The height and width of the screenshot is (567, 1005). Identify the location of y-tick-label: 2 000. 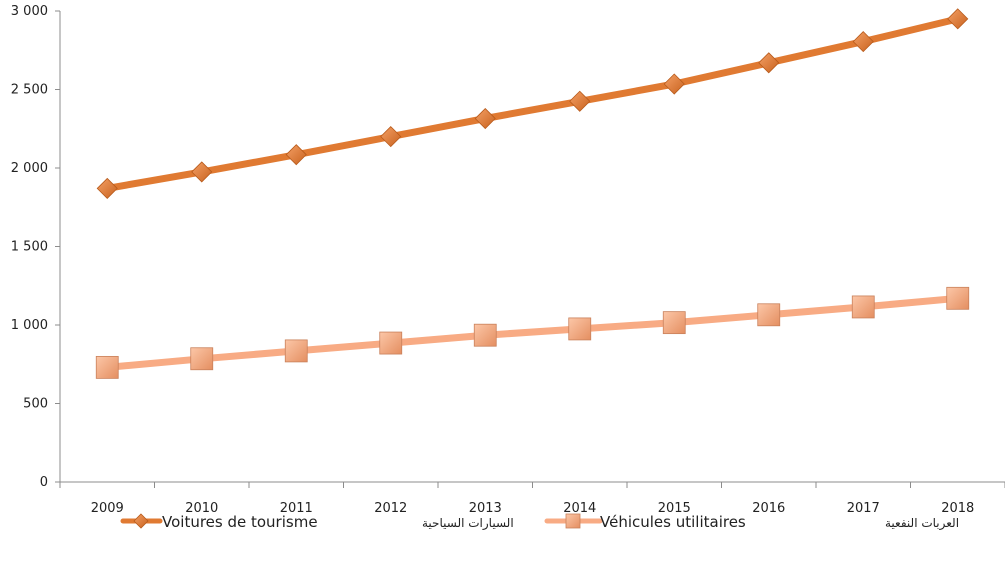
(29, 168).